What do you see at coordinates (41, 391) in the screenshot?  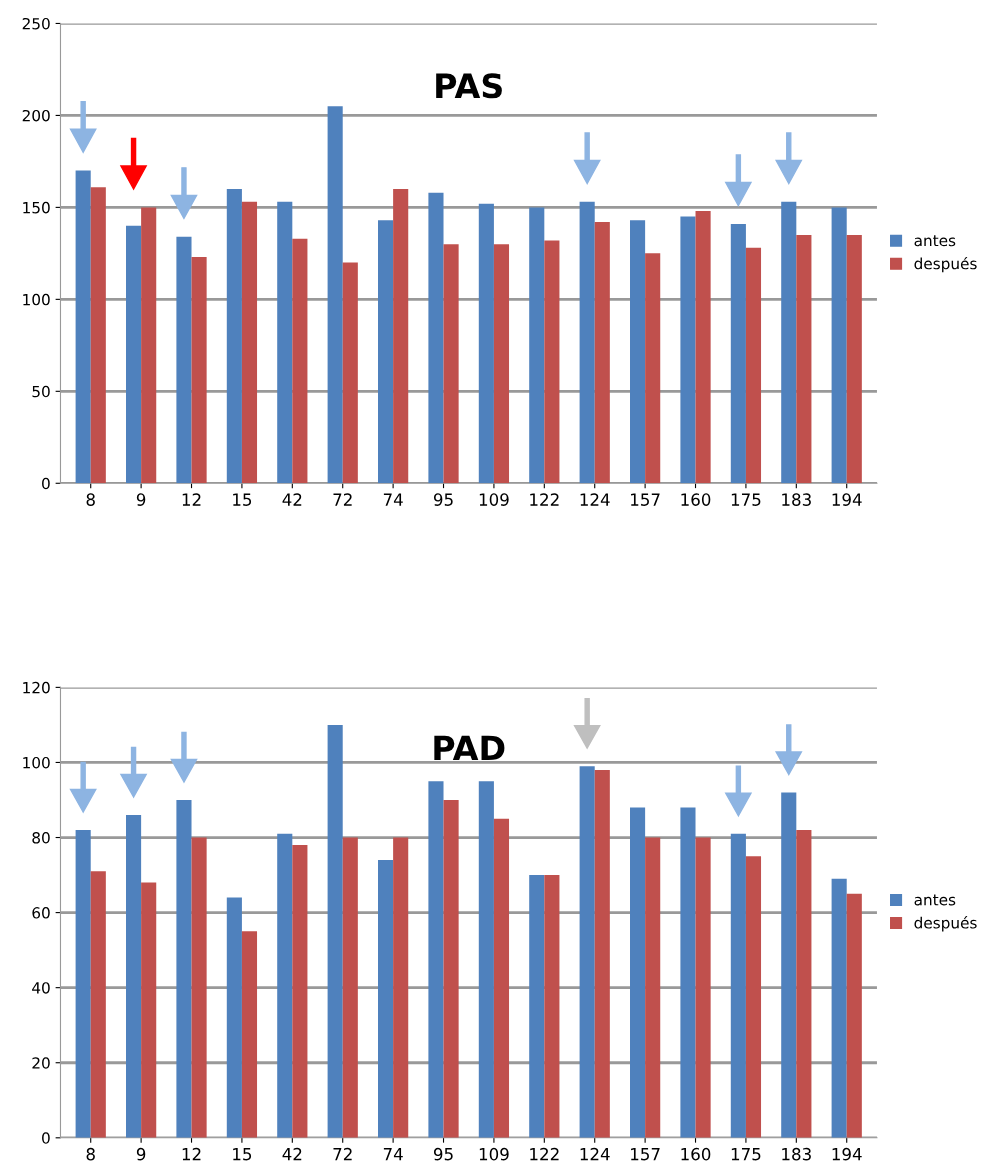 I see `y-tick-label: 50` at bounding box center [41, 391].